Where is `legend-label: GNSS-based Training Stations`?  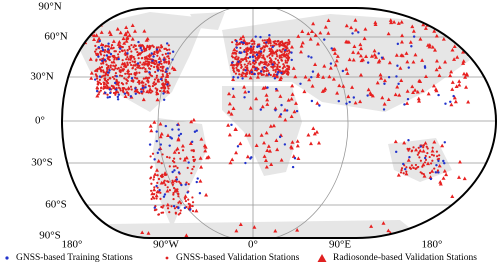 legend-label: GNSS-based Training Stations is located at coordinates (74, 258).